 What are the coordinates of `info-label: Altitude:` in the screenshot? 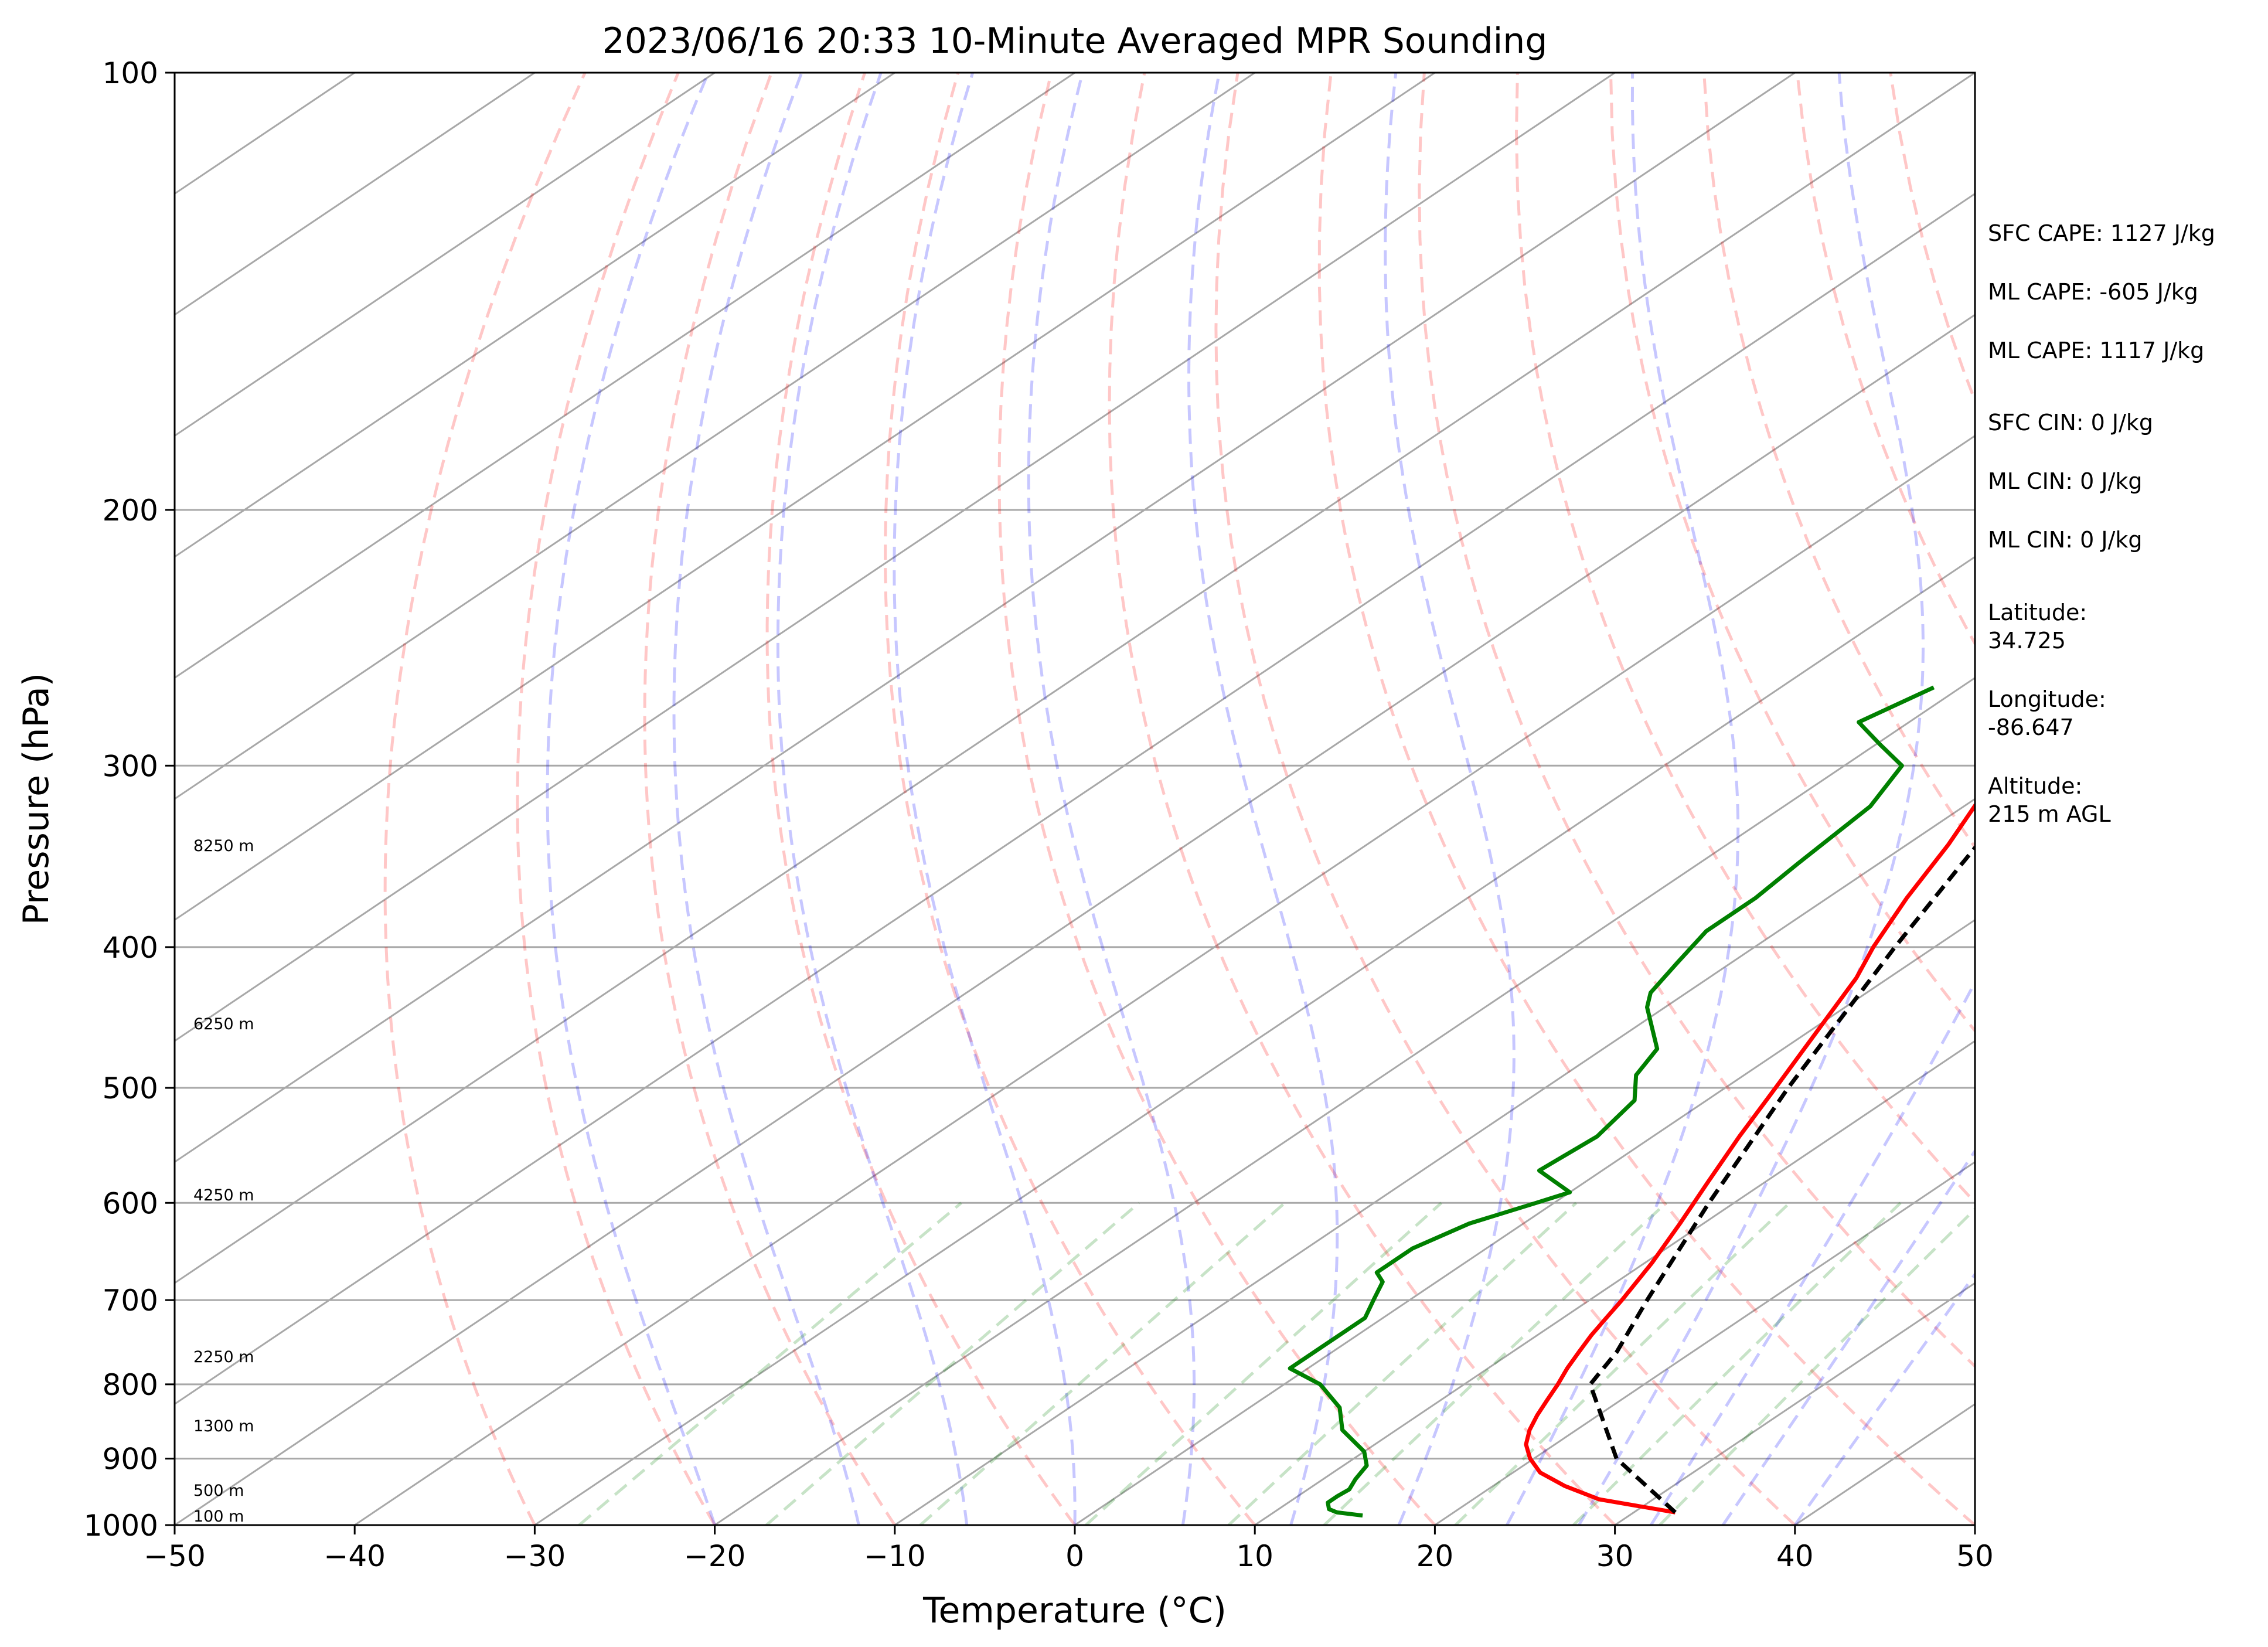 It's located at (2035, 786).